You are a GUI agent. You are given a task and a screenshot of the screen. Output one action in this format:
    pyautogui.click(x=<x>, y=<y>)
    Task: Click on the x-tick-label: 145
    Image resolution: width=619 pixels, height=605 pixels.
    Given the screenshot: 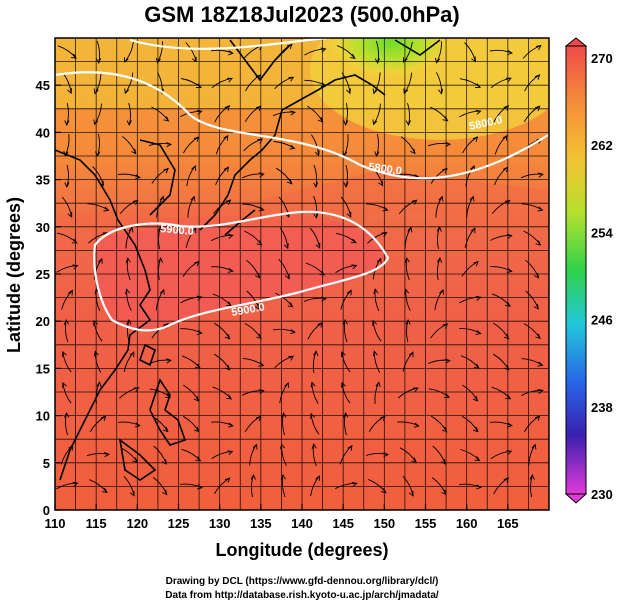 What is the action you would take?
    pyautogui.click(x=343, y=523)
    